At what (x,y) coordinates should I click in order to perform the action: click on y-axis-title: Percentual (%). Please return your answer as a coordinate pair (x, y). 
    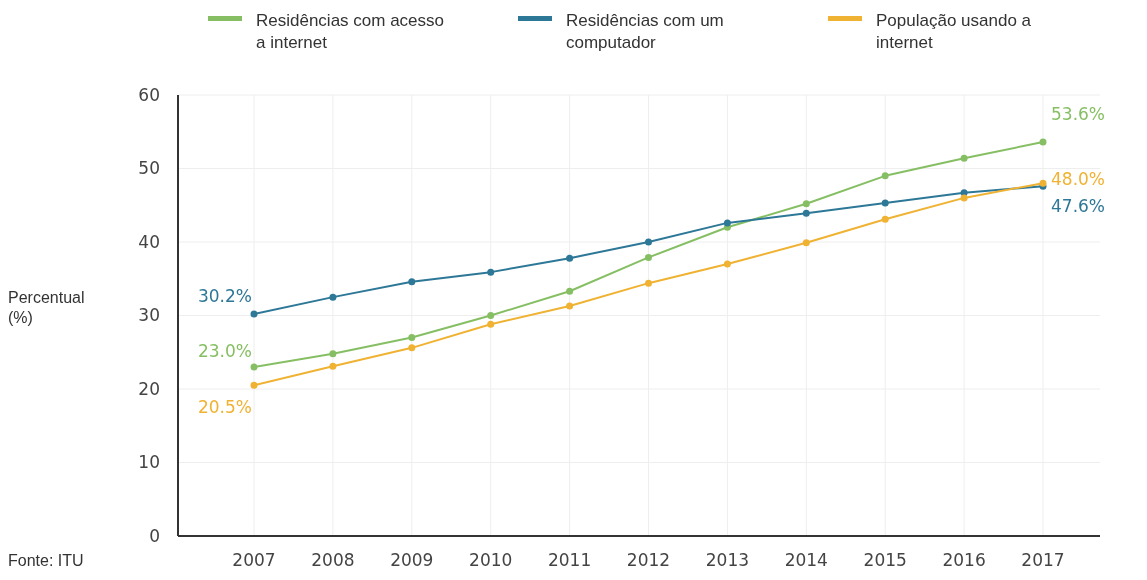
    Looking at the image, I should click on (46, 307).